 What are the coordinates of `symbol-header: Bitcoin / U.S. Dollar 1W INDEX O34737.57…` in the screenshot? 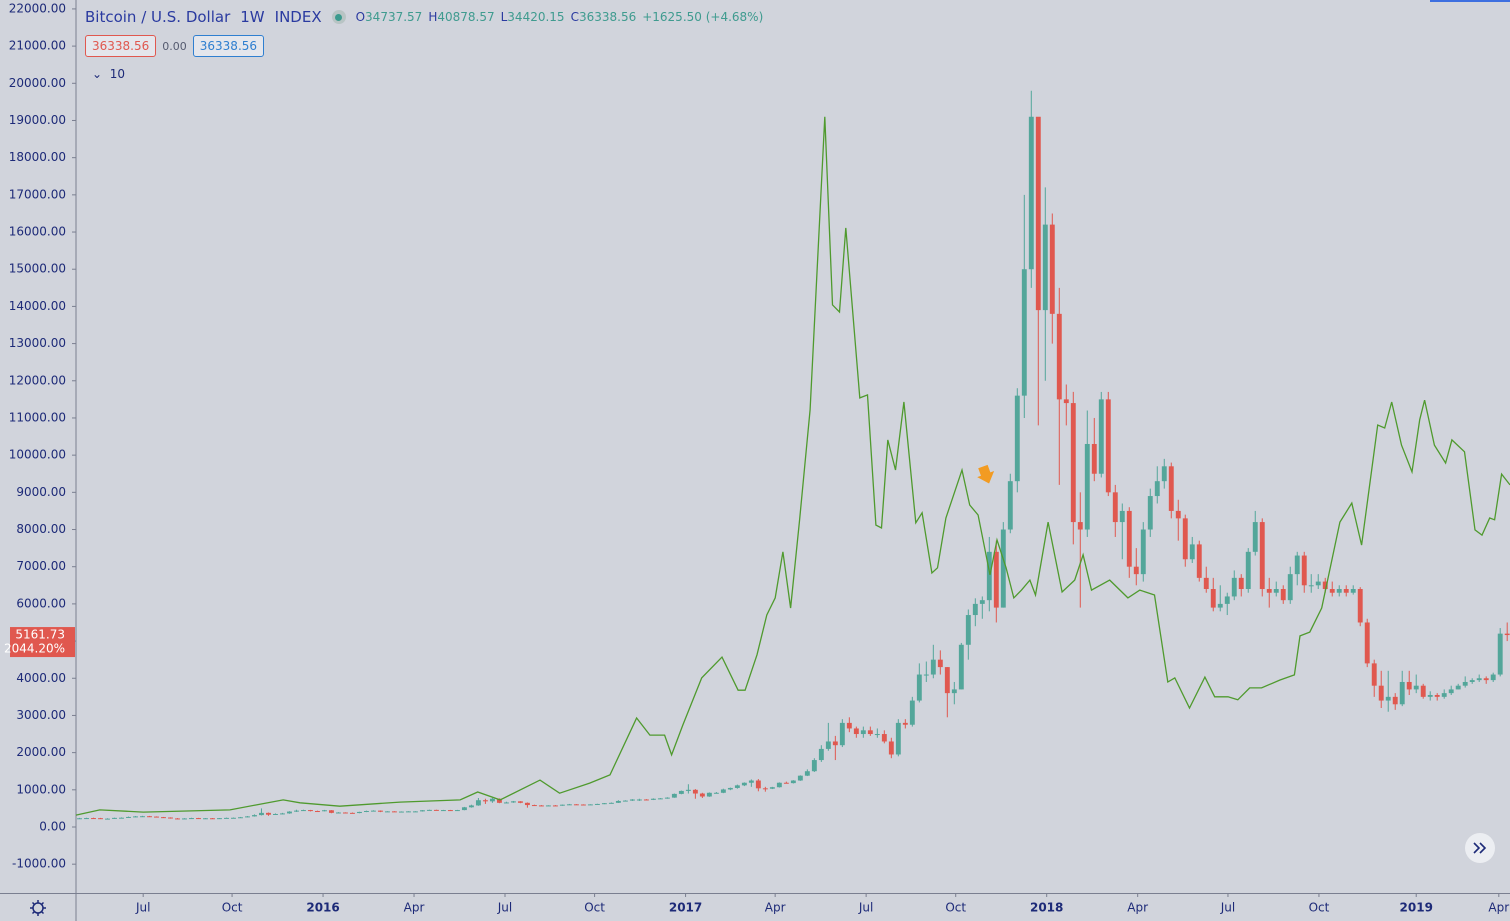 It's located at (424, 17).